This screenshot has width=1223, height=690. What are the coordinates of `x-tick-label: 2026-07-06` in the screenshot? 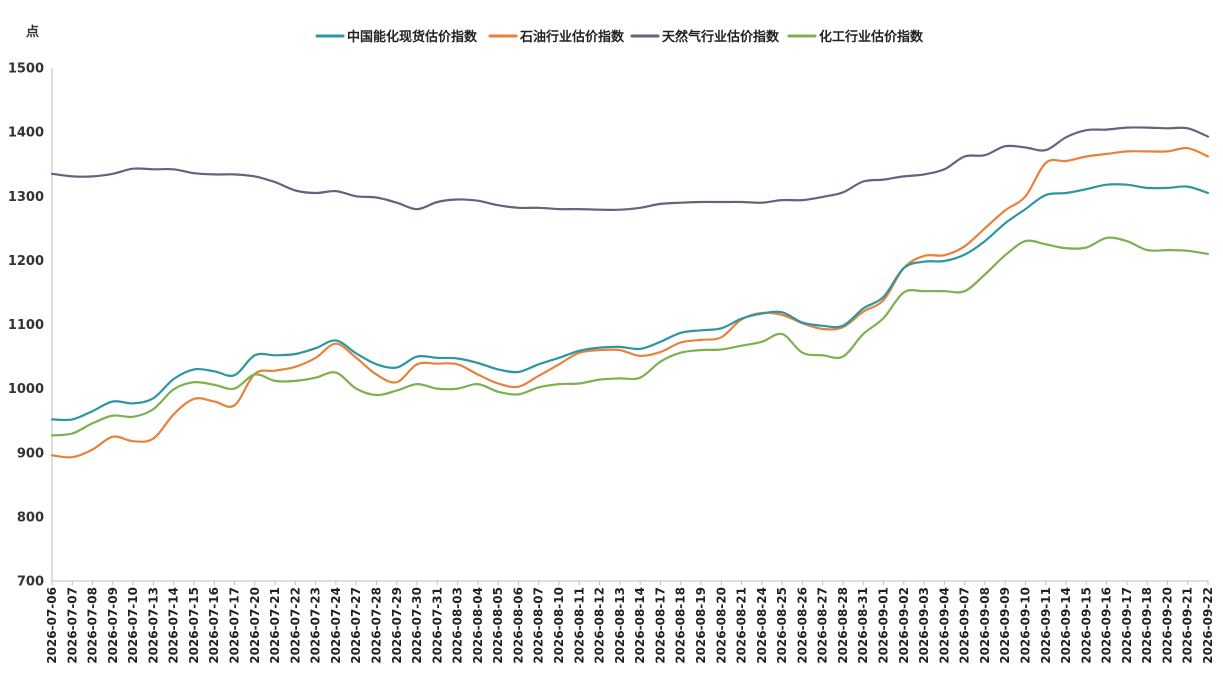 It's located at (52, 625).